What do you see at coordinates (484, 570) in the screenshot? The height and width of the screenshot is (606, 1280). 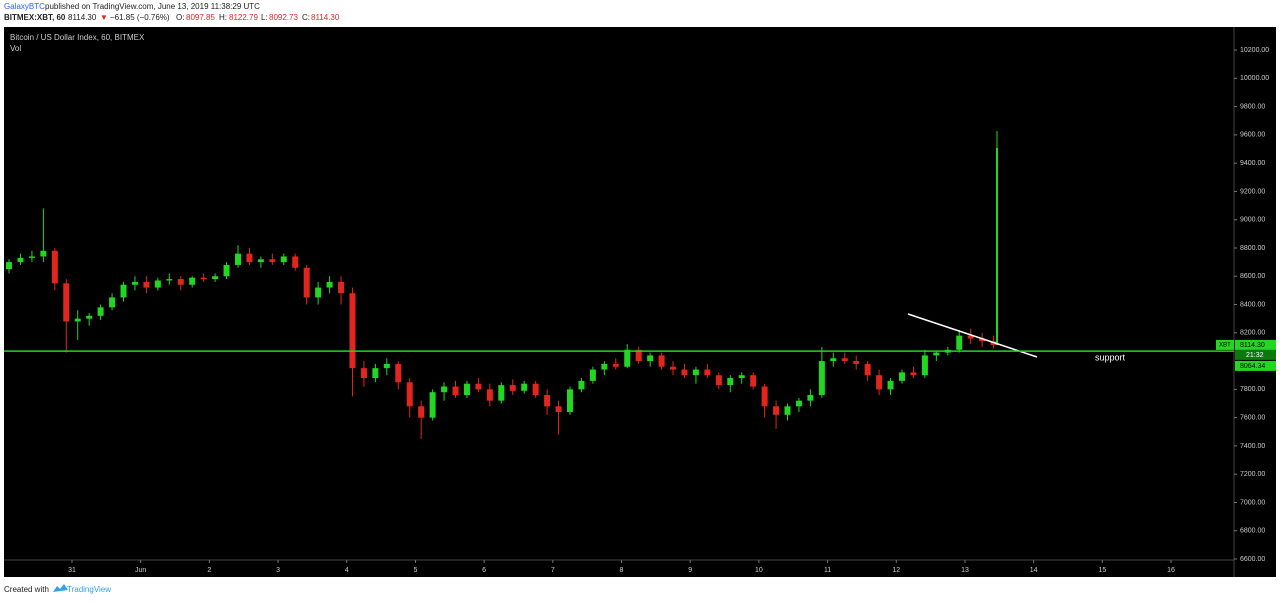 I see `x-tick-label: 6` at bounding box center [484, 570].